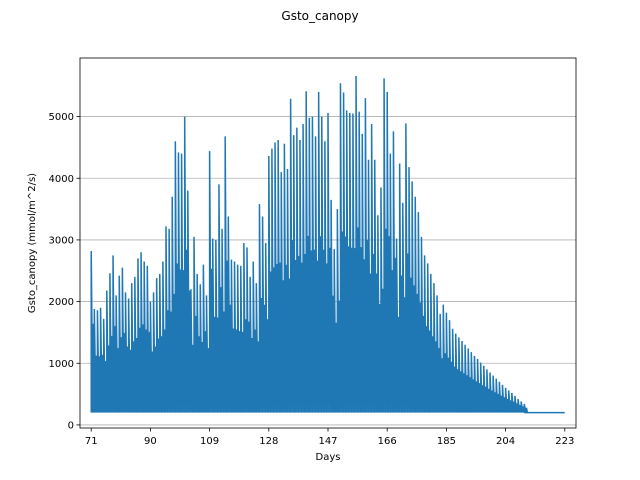 The image size is (640, 480). I want to click on x-tick-label: 223, so click(564, 441).